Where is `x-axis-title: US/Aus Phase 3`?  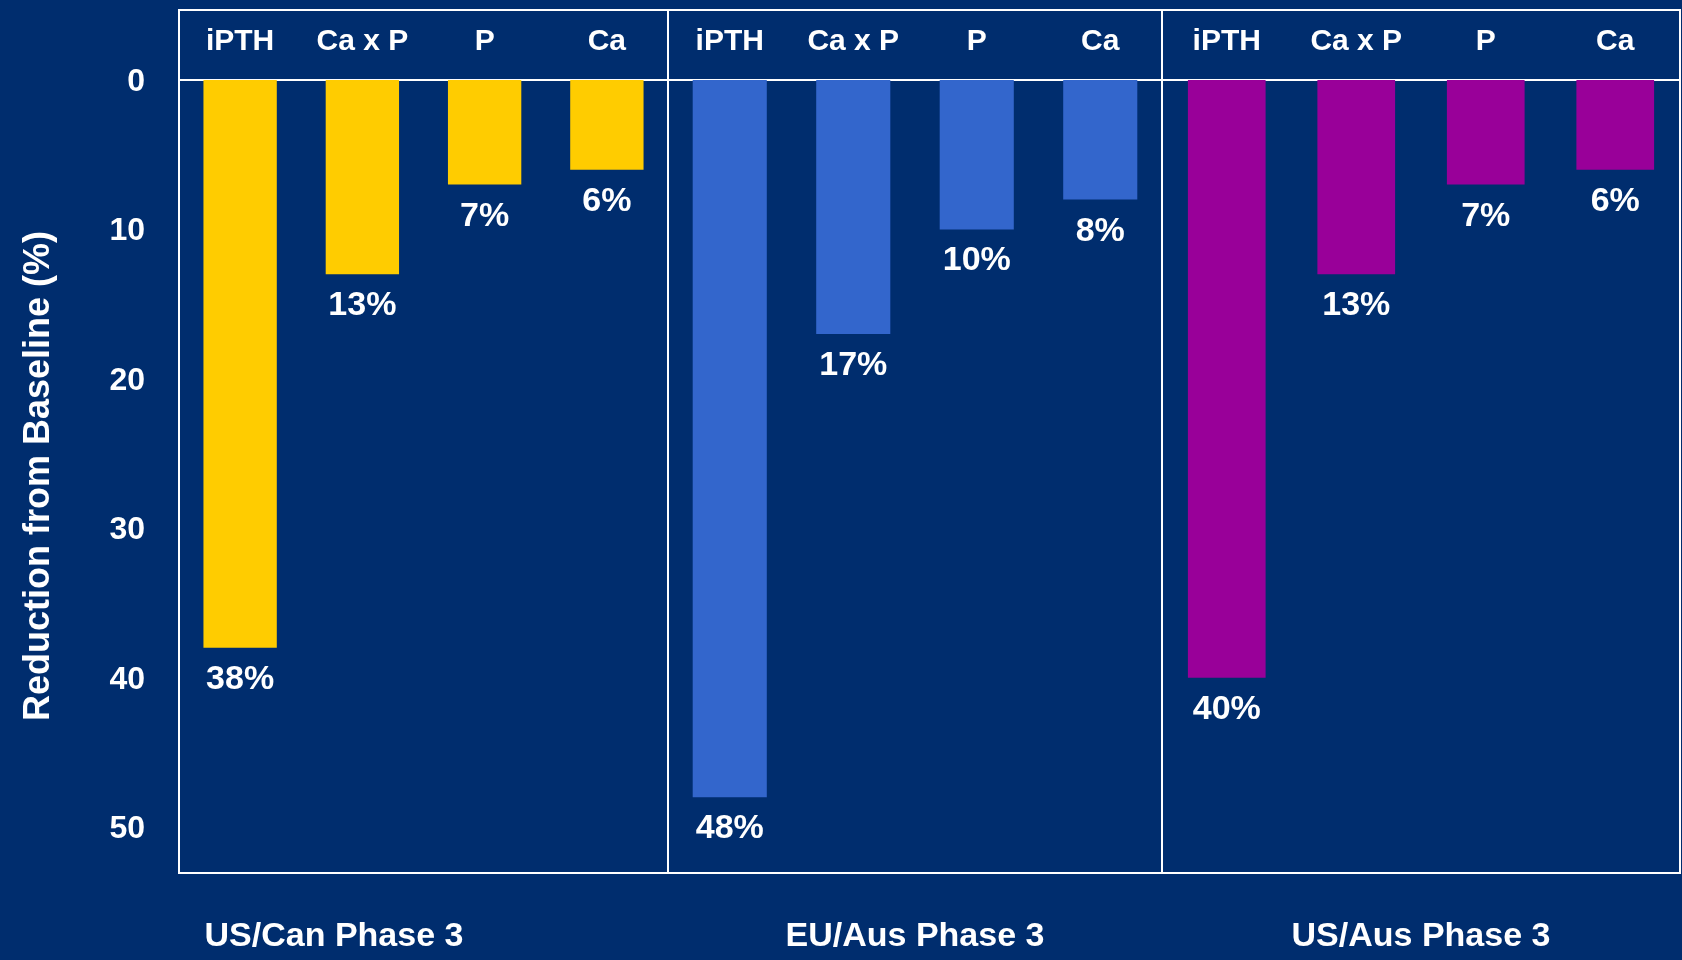
x-axis-title: US/Aus Phase 3 is located at coordinates (1421, 934).